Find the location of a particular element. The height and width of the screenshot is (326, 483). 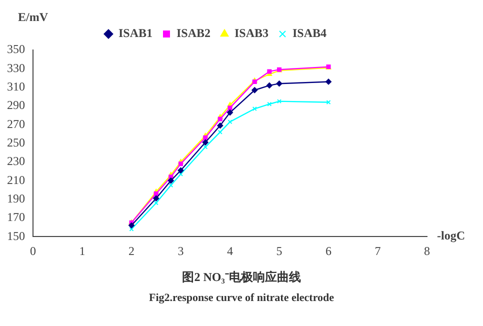

y-tick-label: 150 is located at coordinates (16, 235).